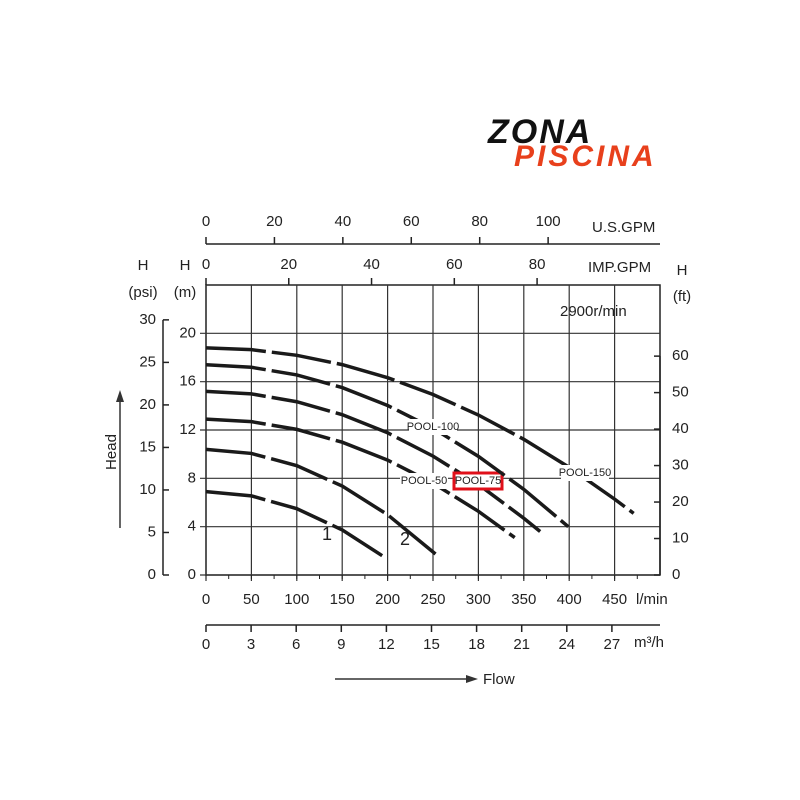 The image size is (800, 800). Describe the element at coordinates (120, 396) in the screenshot. I see `head-arrow-head` at that location.